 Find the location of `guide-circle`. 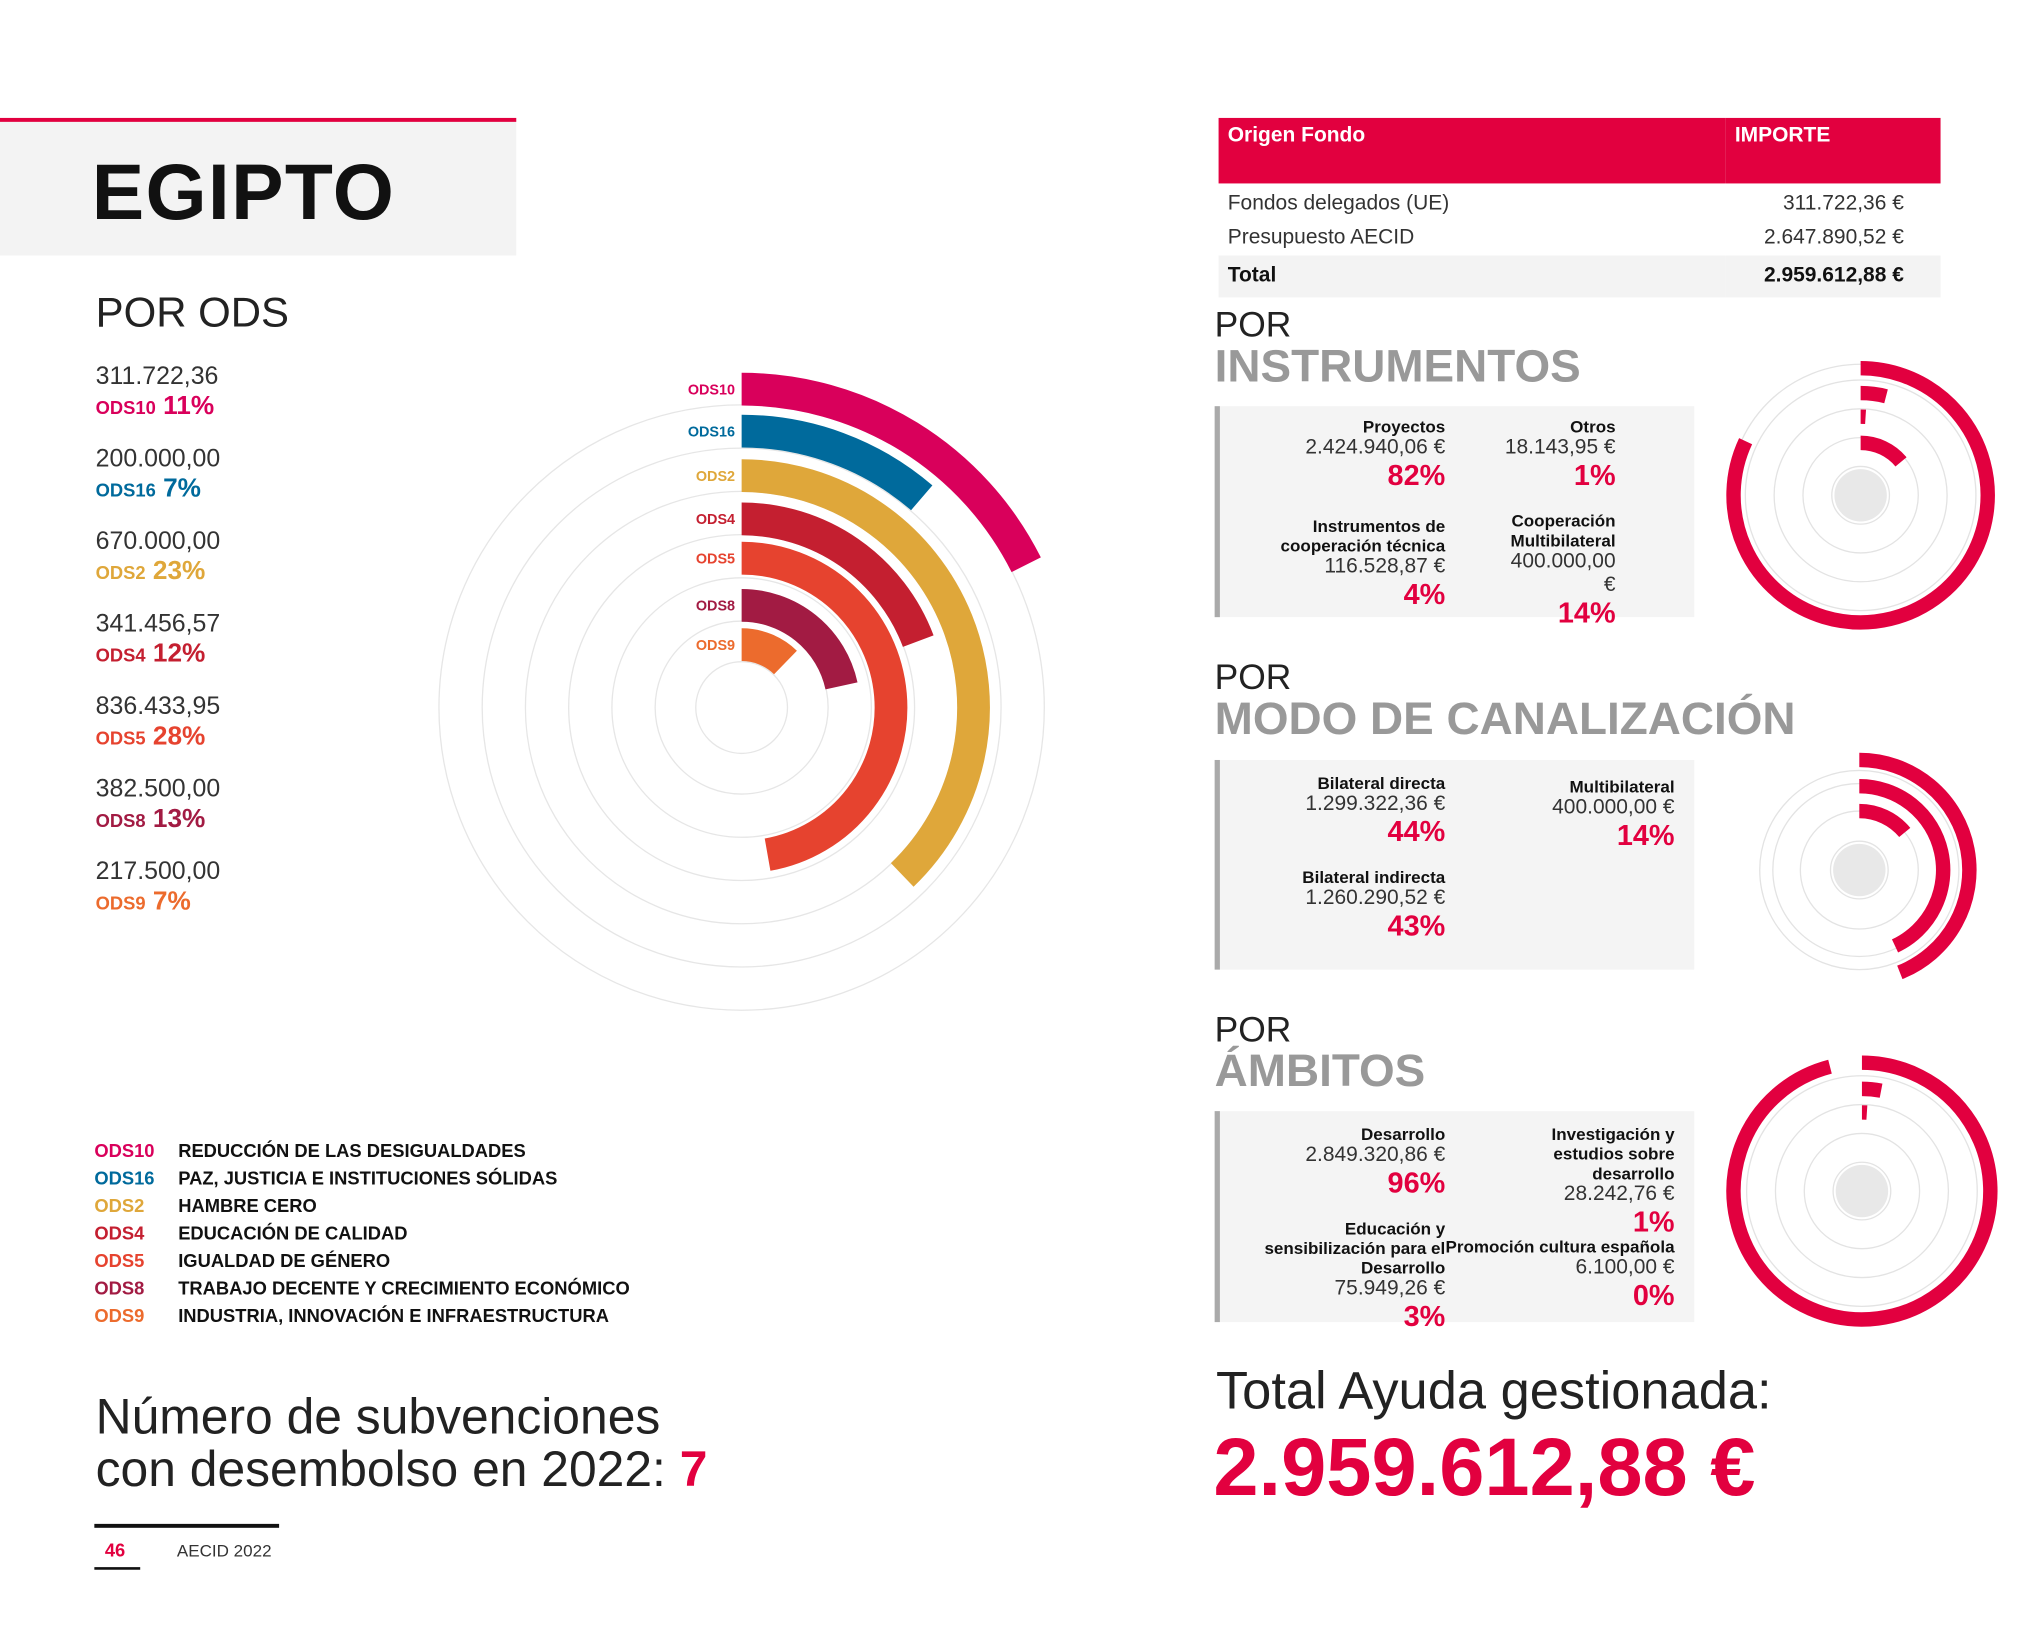

guide-circle is located at coordinates (742, 708).